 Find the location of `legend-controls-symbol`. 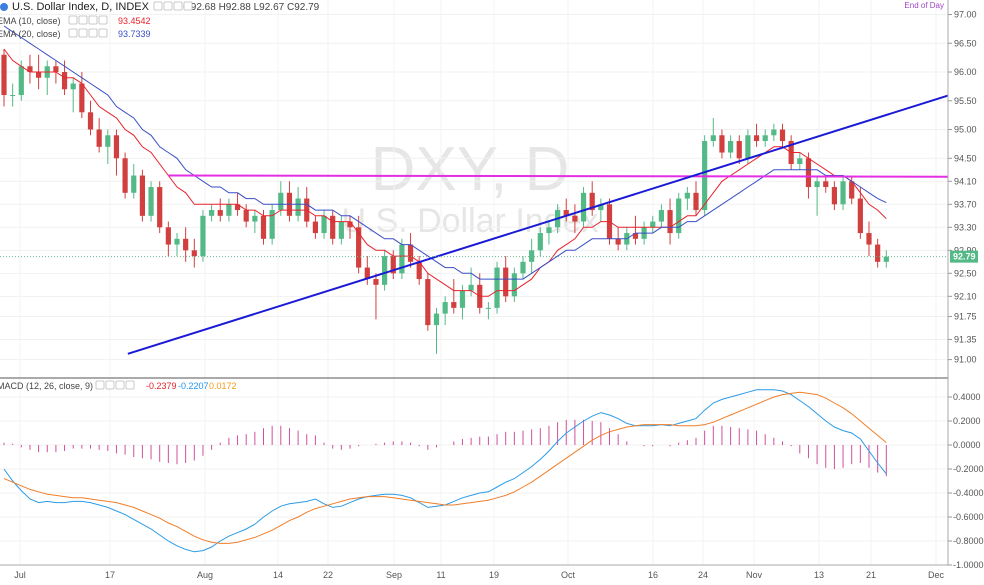

legend-controls-symbol is located at coordinates (173, 6).